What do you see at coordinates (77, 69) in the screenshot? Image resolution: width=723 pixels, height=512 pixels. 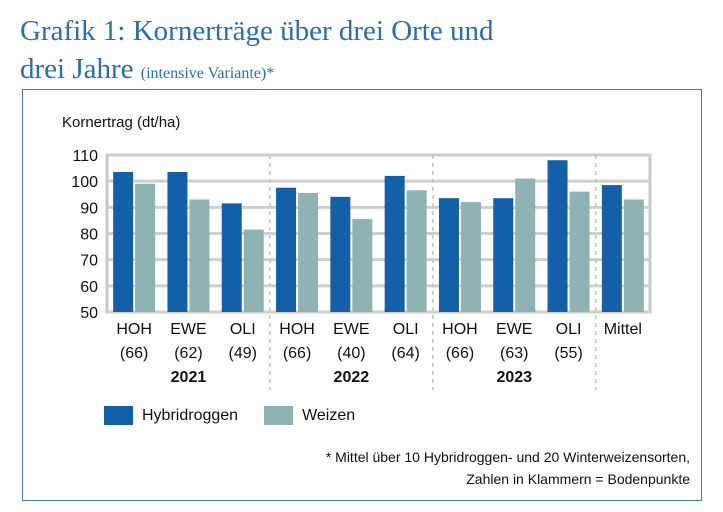 I see `title-line-2: drei Jahre` at bounding box center [77, 69].